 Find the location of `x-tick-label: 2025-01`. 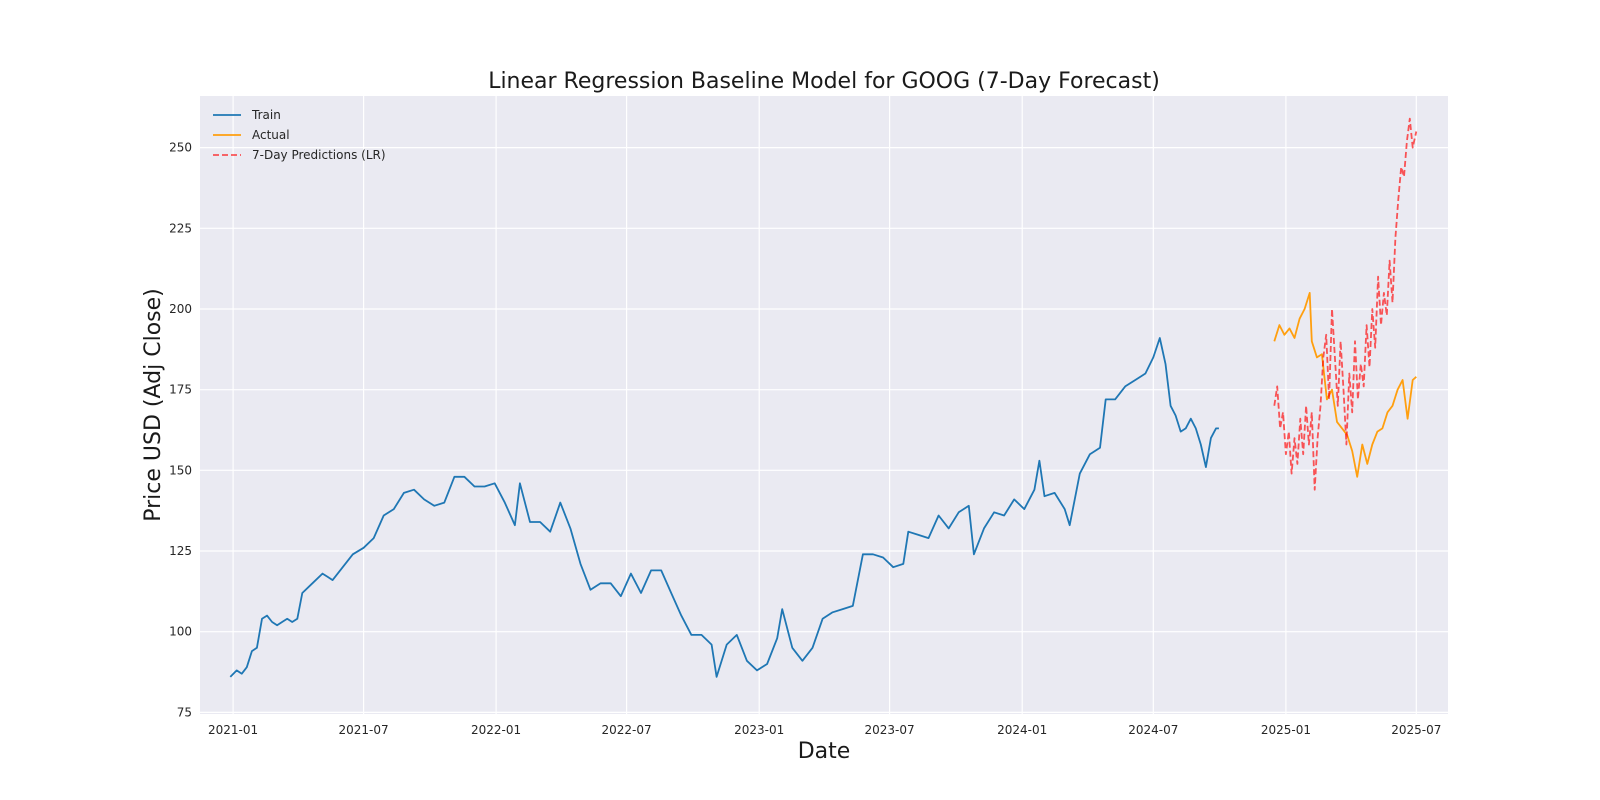

x-tick-label: 2025-01 is located at coordinates (1286, 730).